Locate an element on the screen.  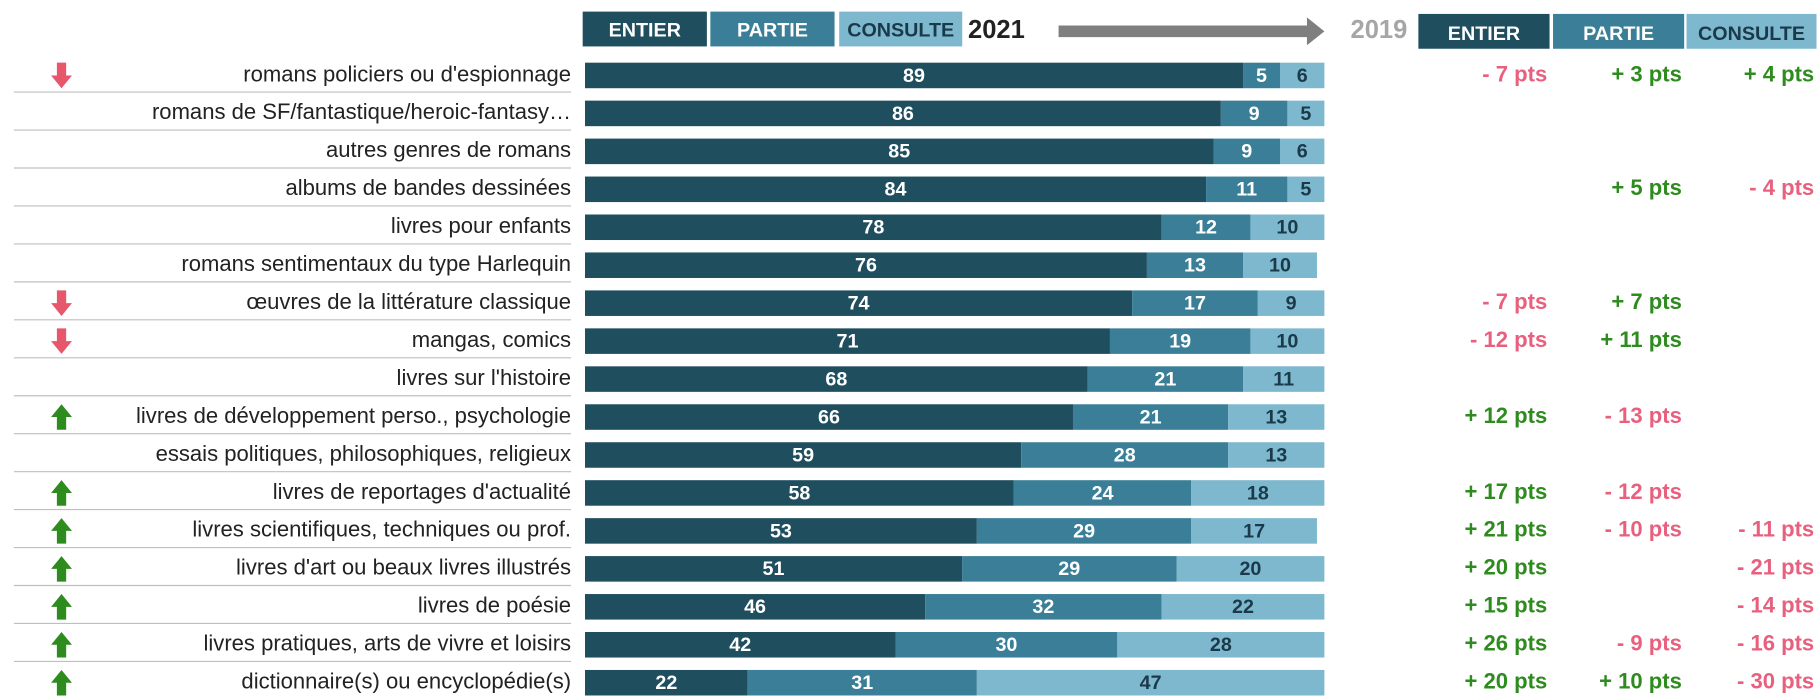
change-label: - 14 pts is located at coordinates (1775, 605).